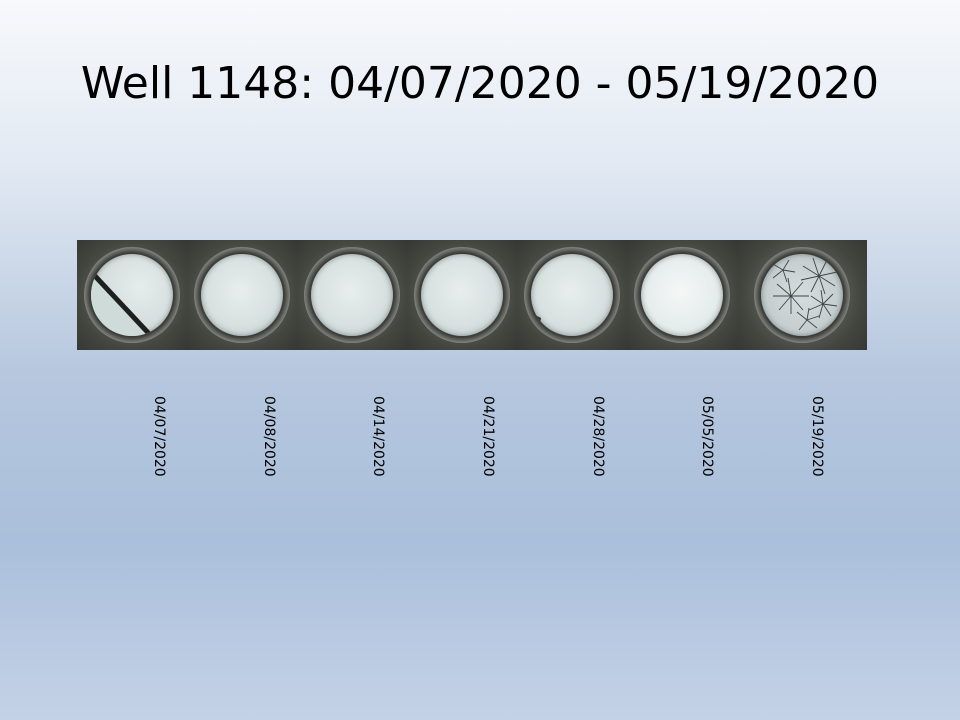  What do you see at coordinates (159, 436) in the screenshot?
I see `image-date-label-1: 04/07/2020` at bounding box center [159, 436].